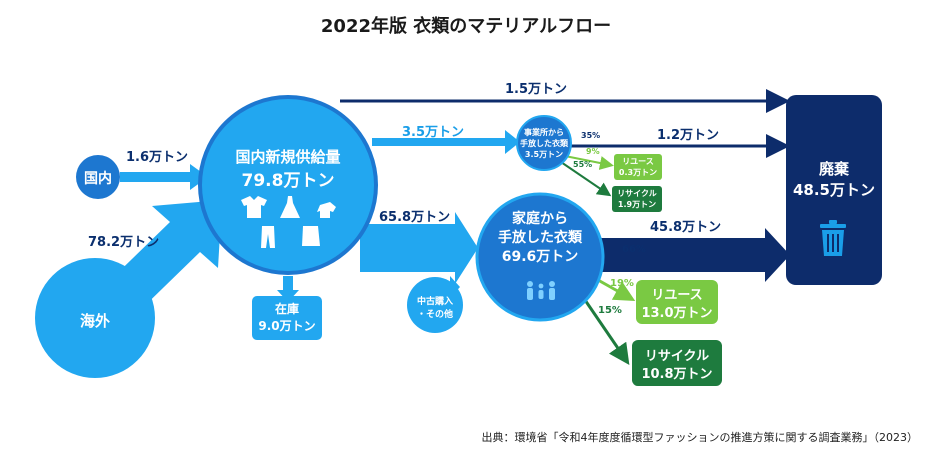 The height and width of the screenshot is (455, 932). I want to click on supply-node, so click(288, 185).